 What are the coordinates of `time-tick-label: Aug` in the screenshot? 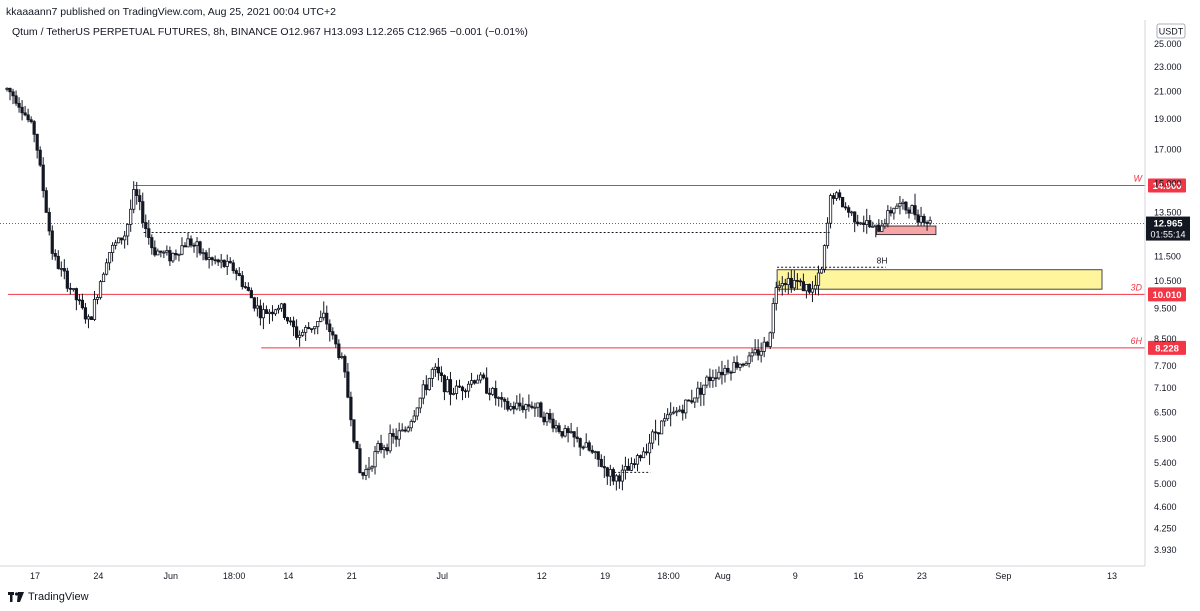 It's located at (723, 576).